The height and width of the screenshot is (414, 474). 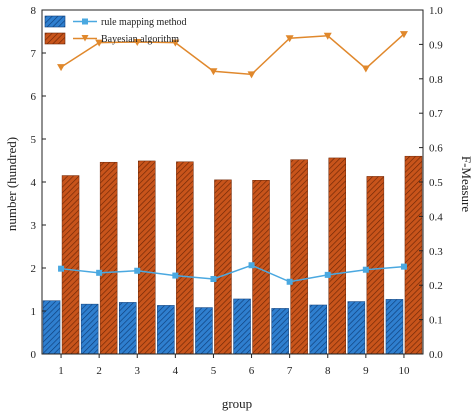 What do you see at coordinates (436, 45) in the screenshot?
I see `y2-tick-label: 0.9` at bounding box center [436, 45].